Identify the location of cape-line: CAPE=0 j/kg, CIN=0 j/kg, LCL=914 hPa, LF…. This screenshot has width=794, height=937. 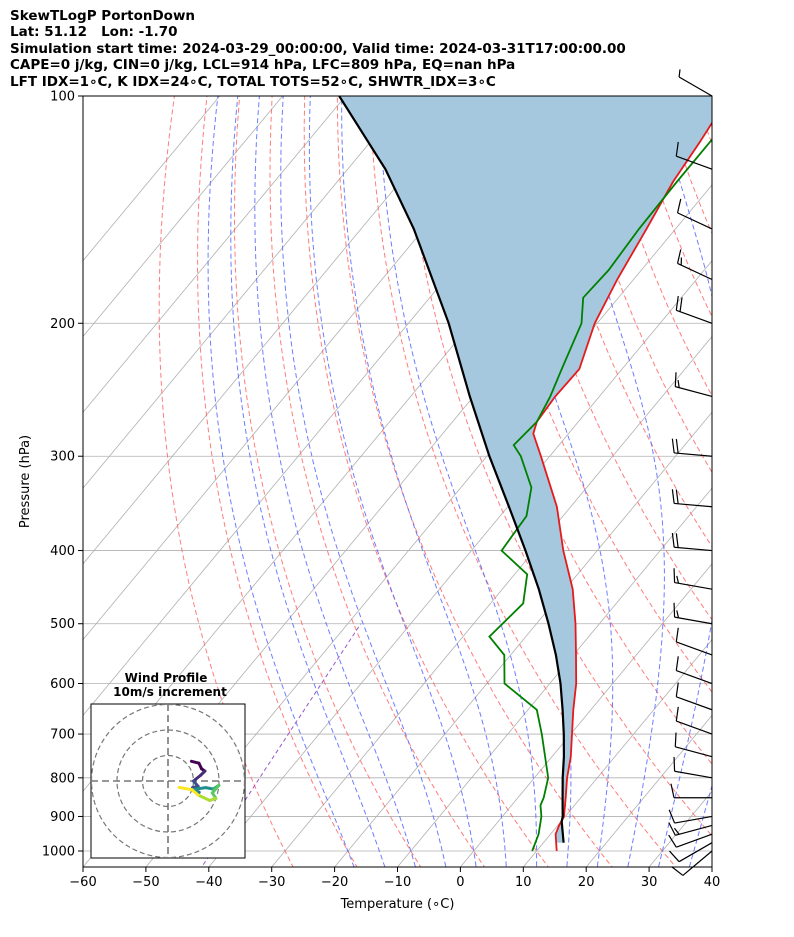
(263, 65).